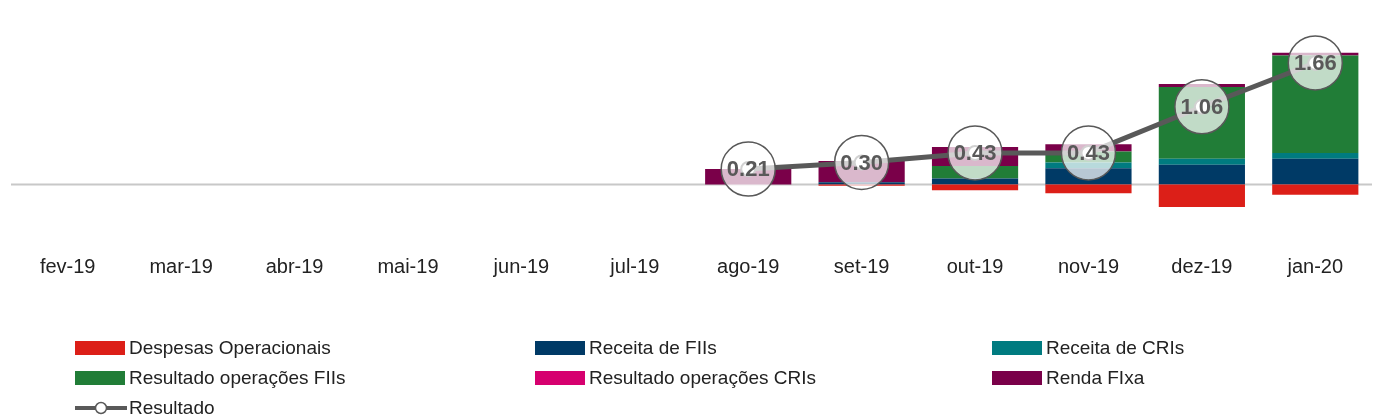  Describe the element at coordinates (862, 162) in the screenshot. I see `data-label: 0.30` at that location.